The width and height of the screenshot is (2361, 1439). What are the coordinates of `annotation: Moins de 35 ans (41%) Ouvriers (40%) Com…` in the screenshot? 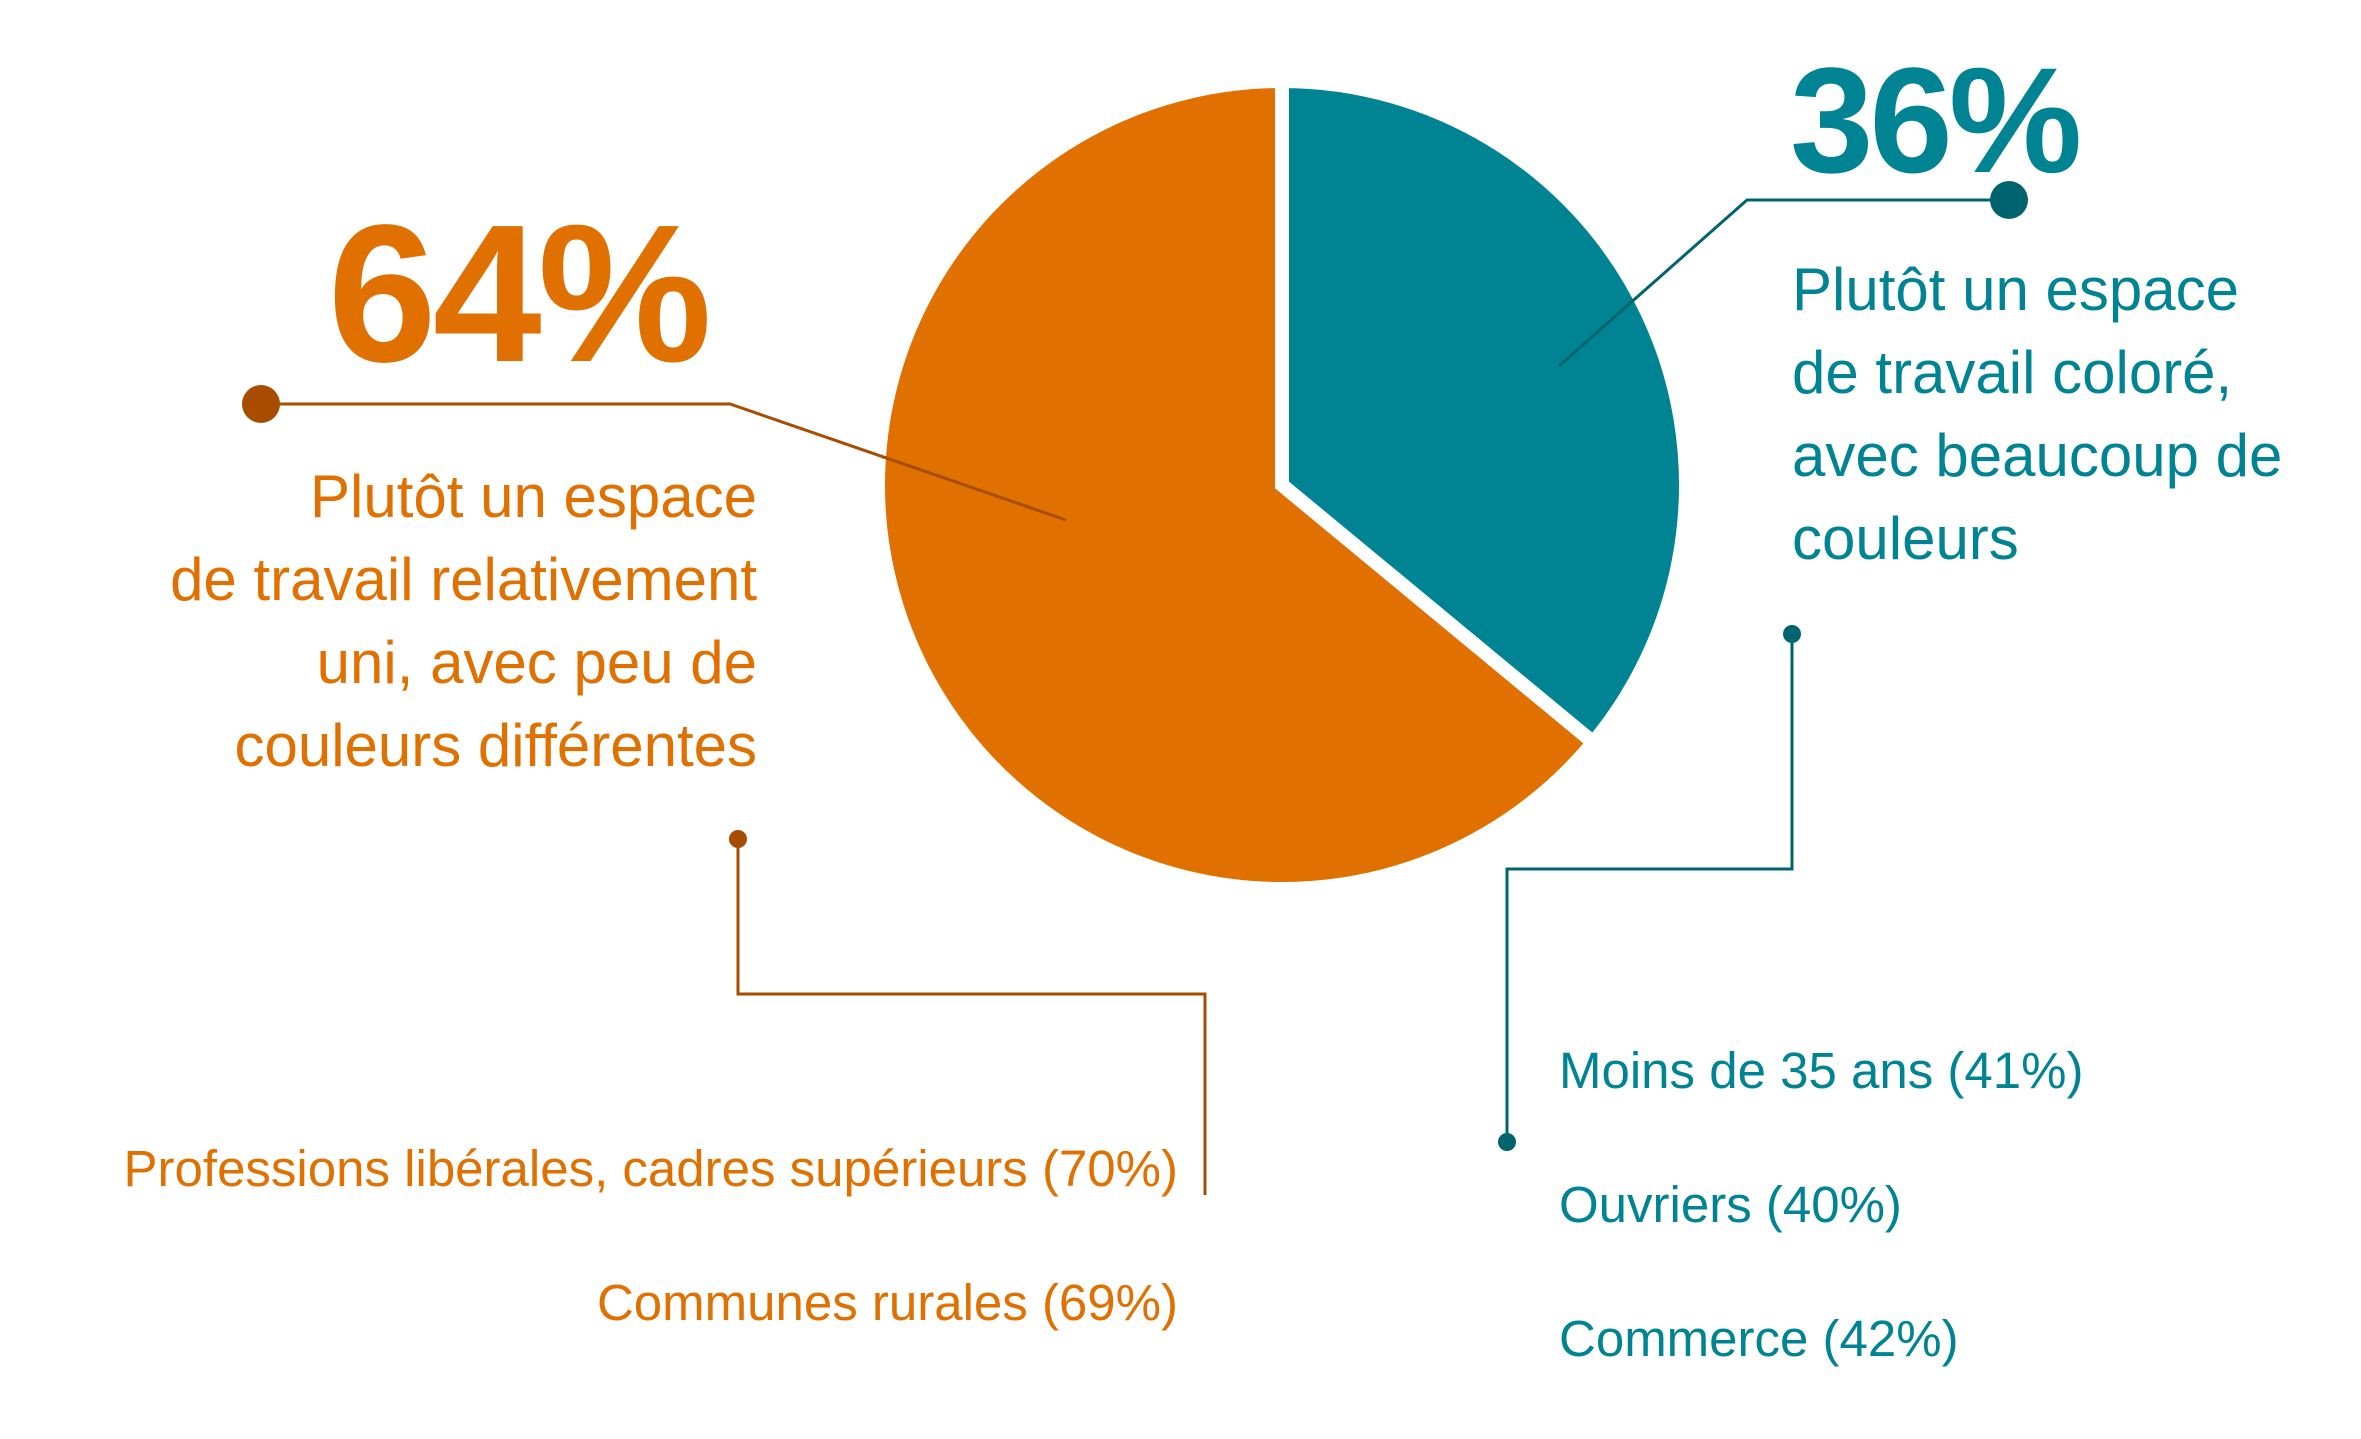 It's located at (1821, 1204).